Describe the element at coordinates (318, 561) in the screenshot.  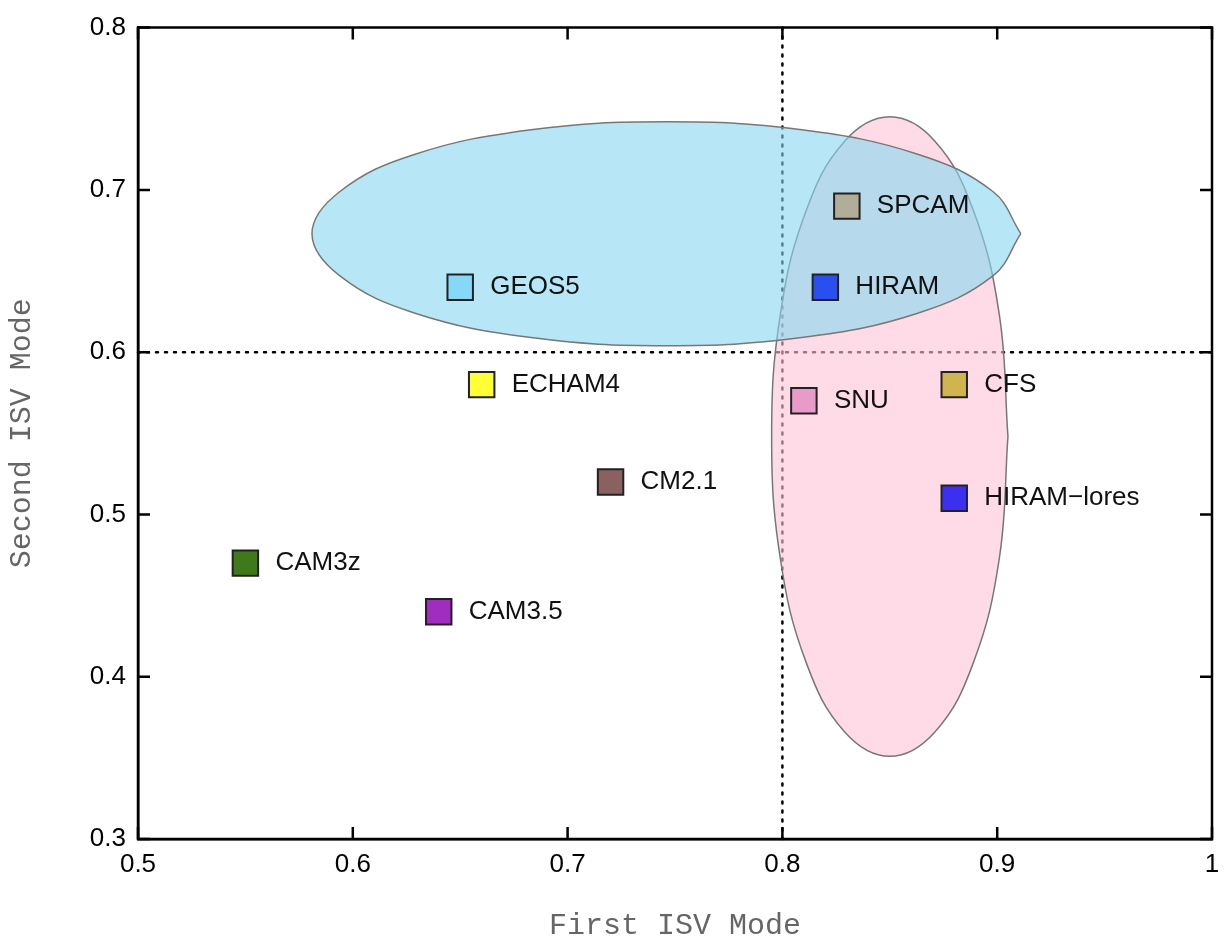
I see `series-label: CAM3z` at that location.